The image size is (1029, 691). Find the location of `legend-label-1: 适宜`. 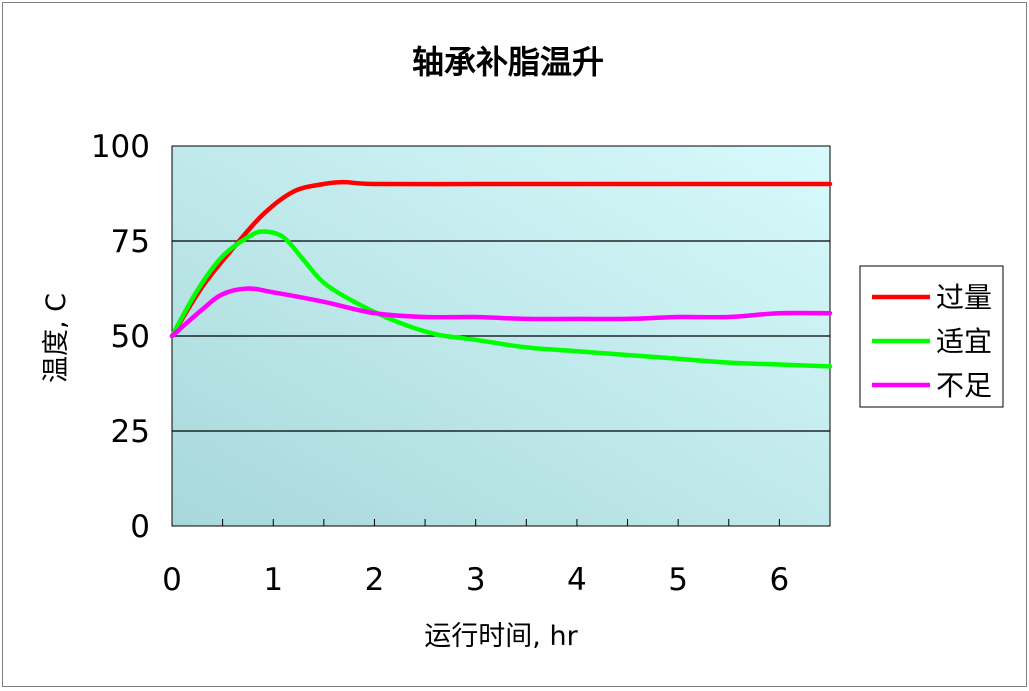

legend-label-1: 适宜 is located at coordinates (964, 341).